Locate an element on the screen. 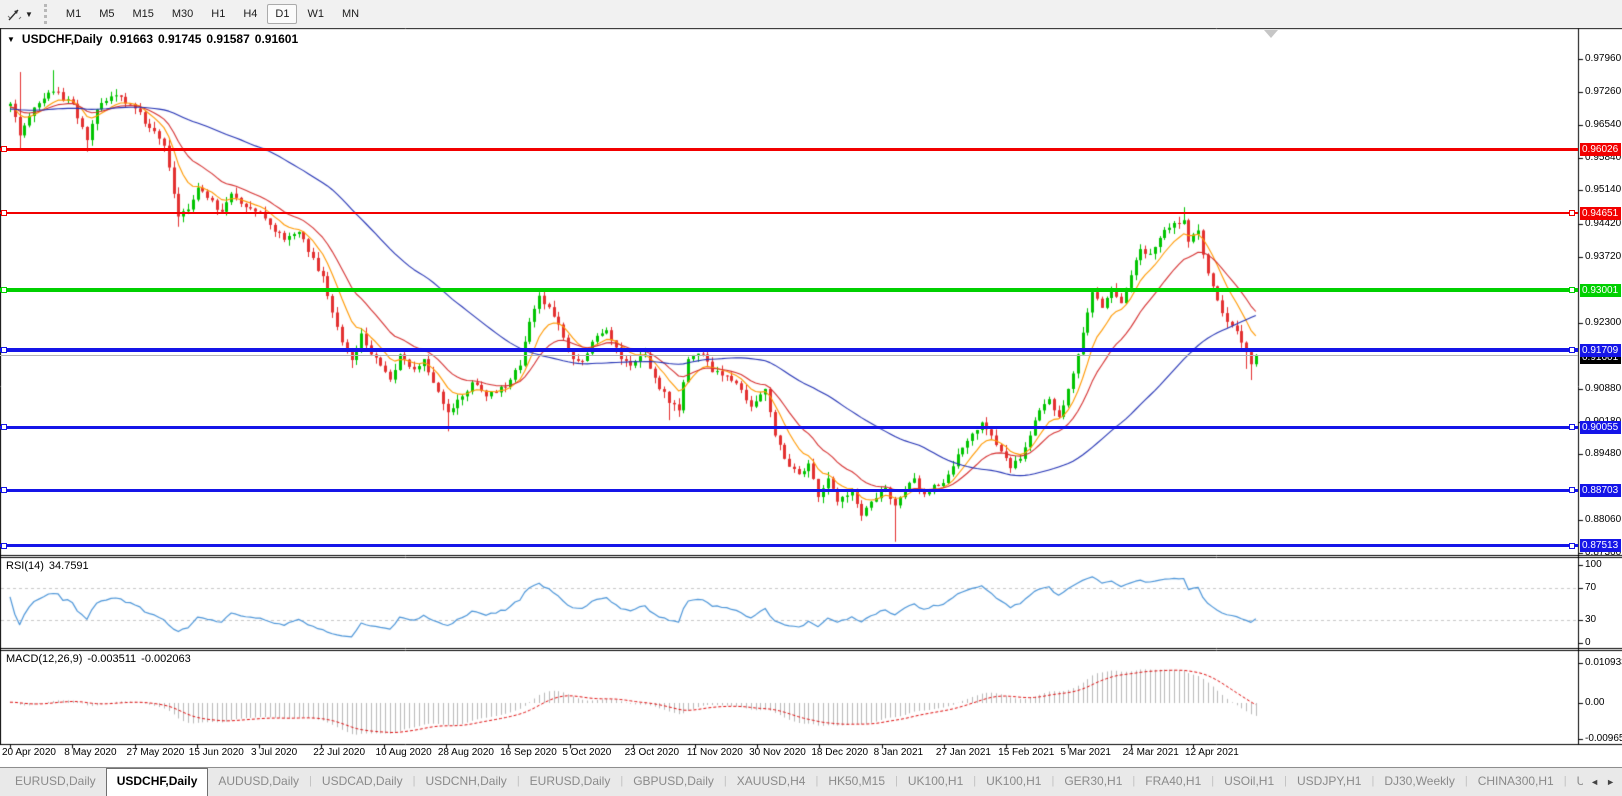  price-tick-label: 0.88060 is located at coordinates (1603, 520).